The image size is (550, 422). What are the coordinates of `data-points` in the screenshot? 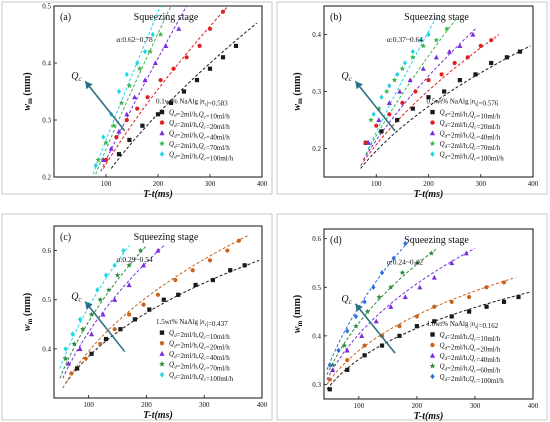 It's located at (154, 307).